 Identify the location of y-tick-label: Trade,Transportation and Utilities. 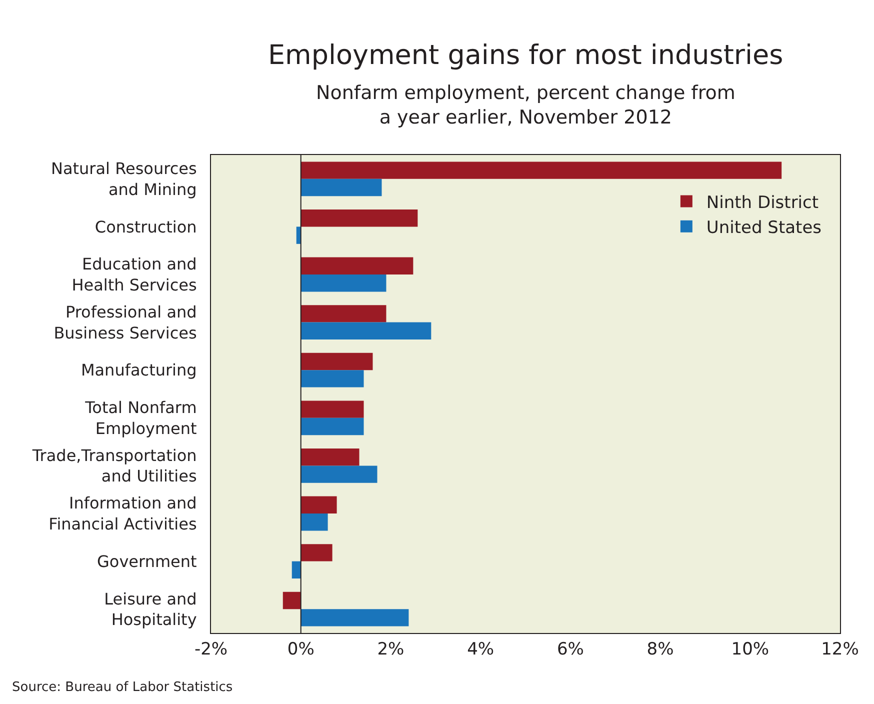
(114, 466).